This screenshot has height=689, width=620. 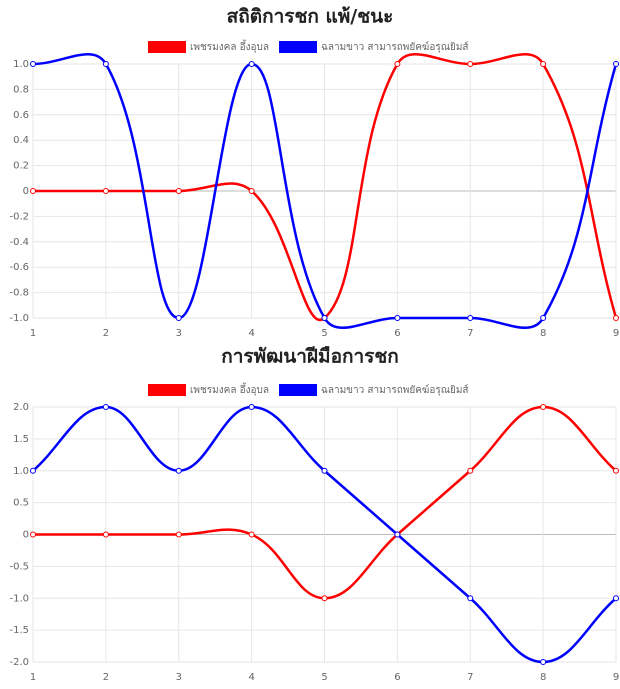 I want to click on y-tick-label: -1.5, so click(x=19, y=630).